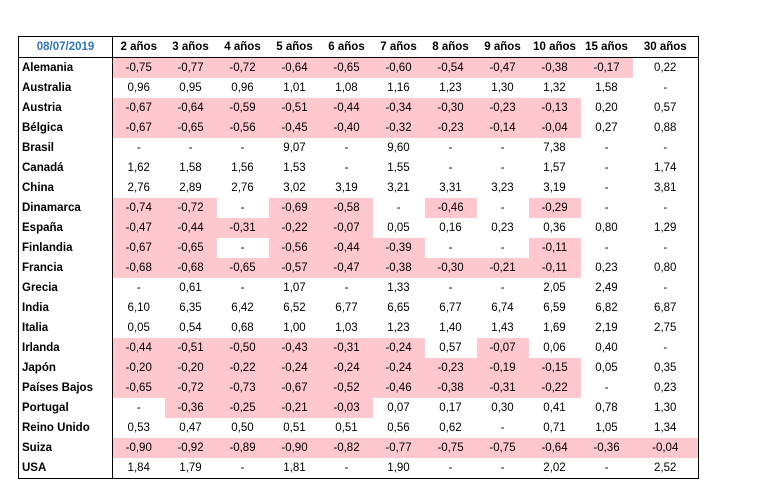 This screenshot has height=501, width=758. Describe the element at coordinates (398, 448) in the screenshot. I see `yield-cell: -0,77` at that location.